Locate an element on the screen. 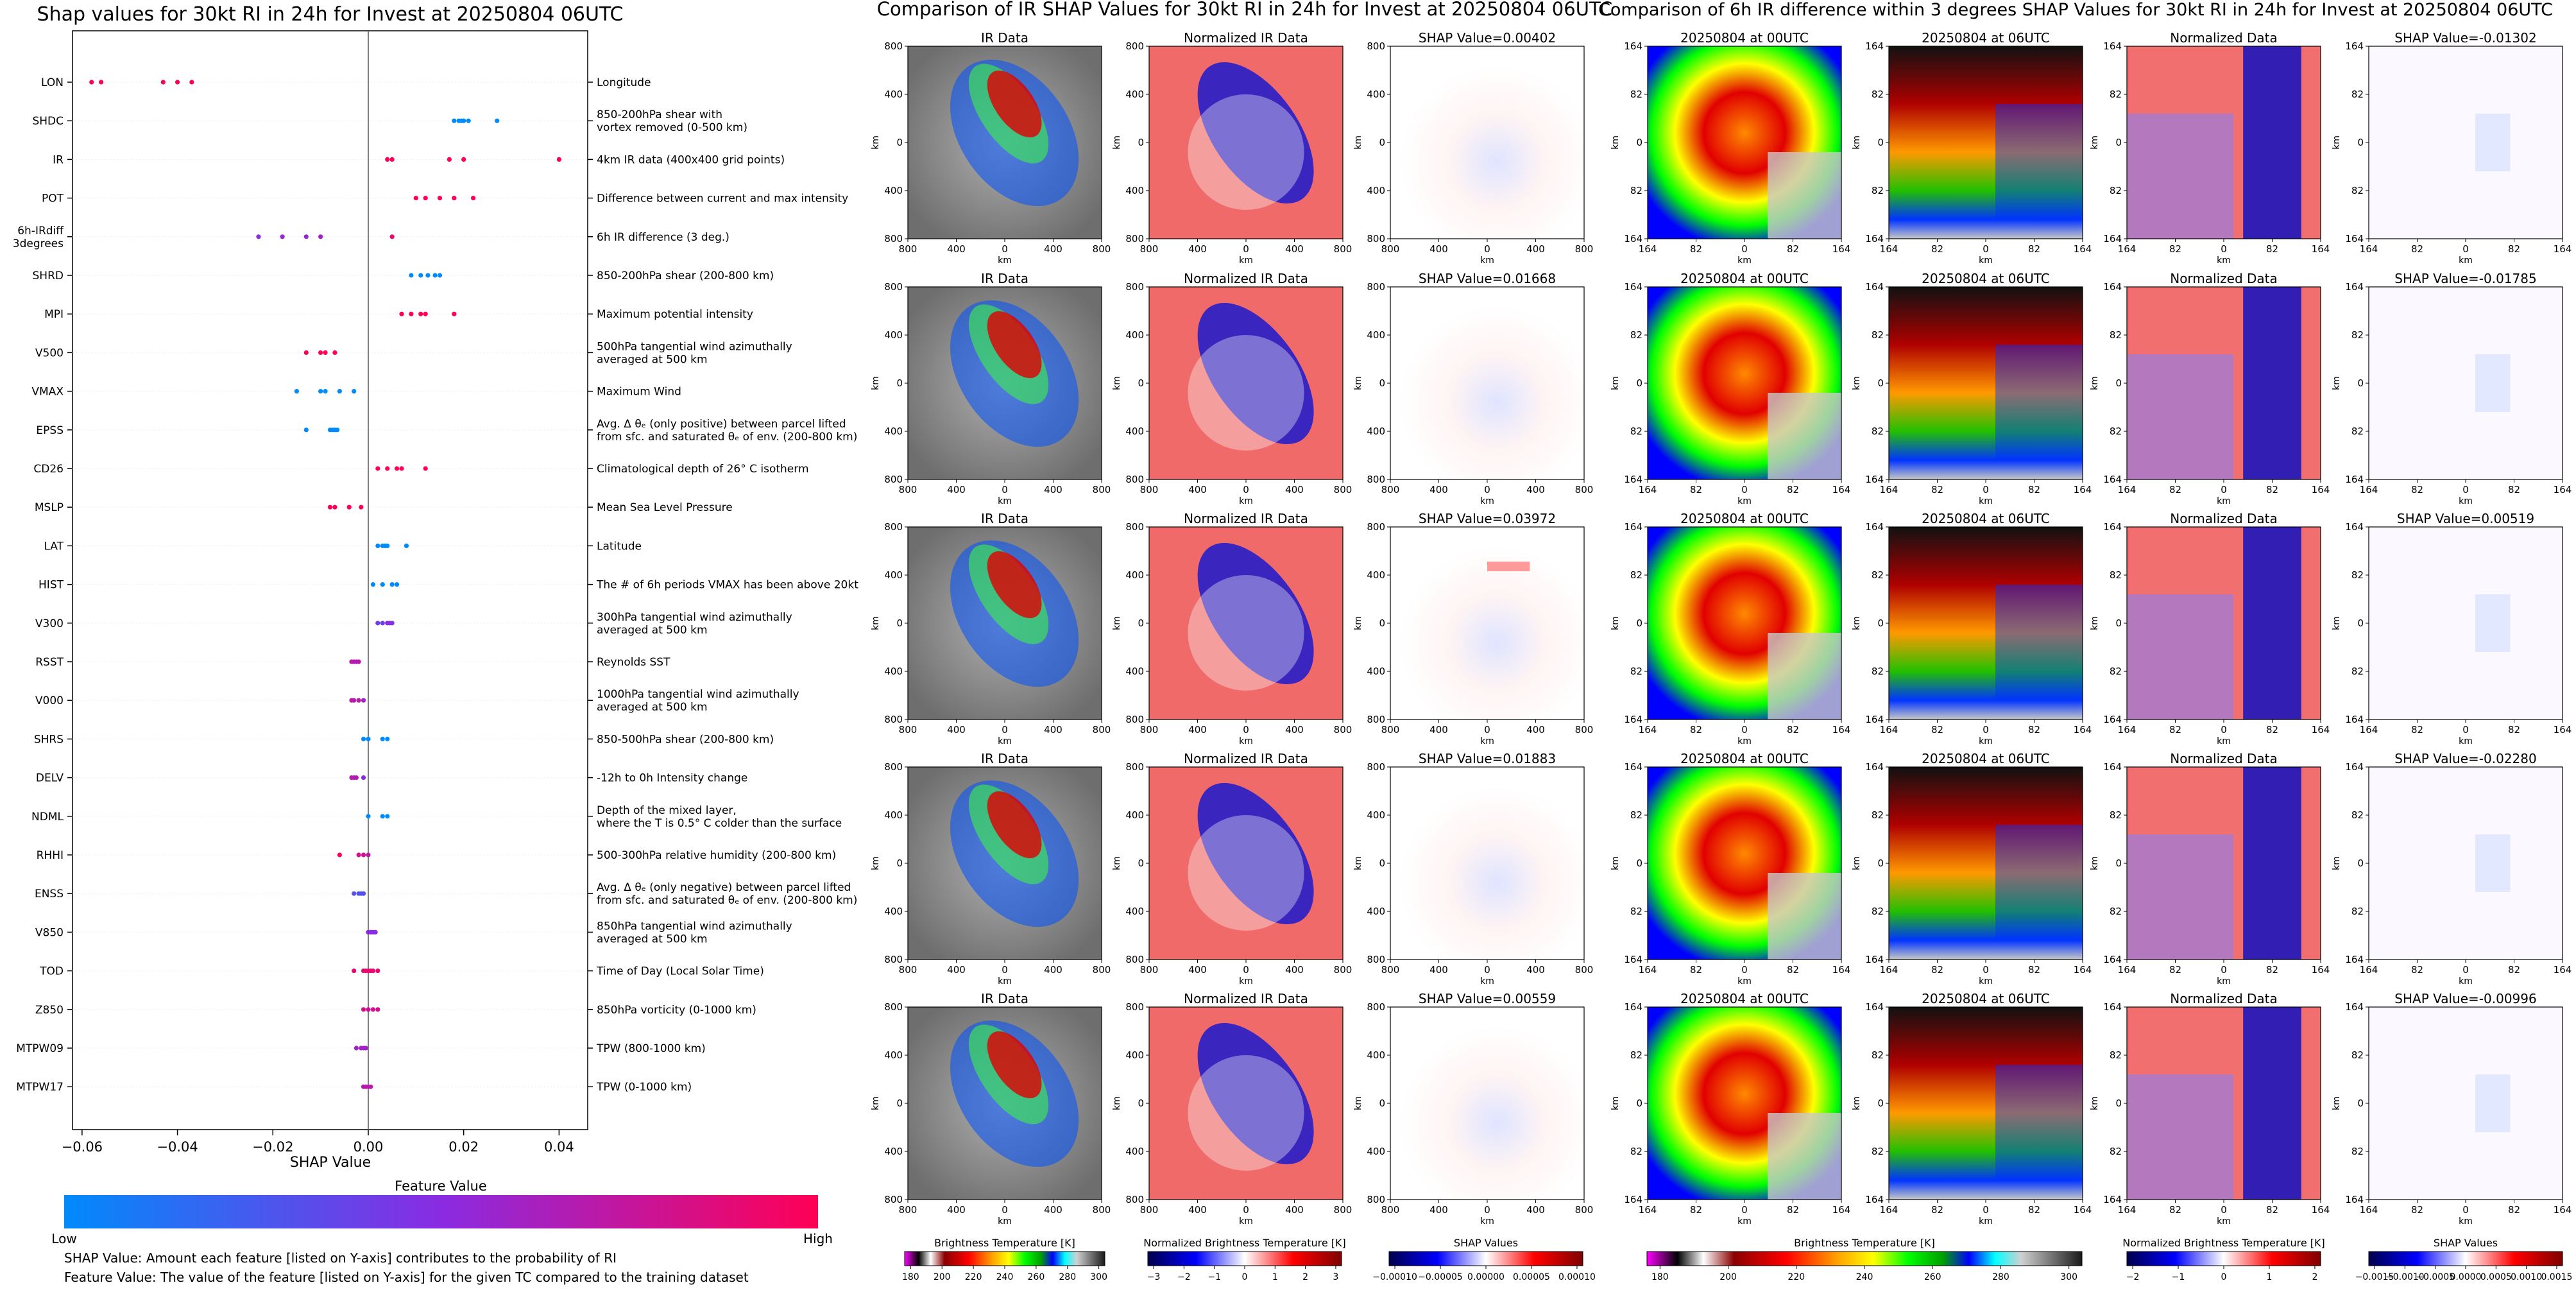 This screenshot has width=2576, height=1292. feature-name-1-line: SHDC is located at coordinates (48, 121).